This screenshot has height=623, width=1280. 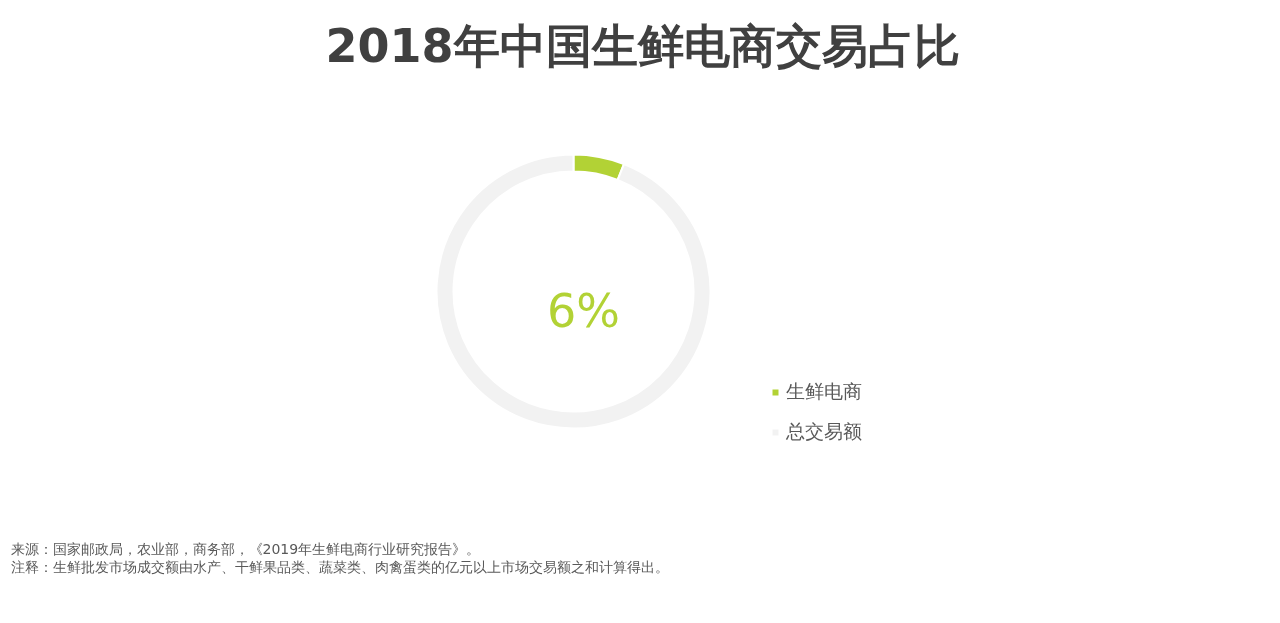 I want to click on text: 注释：生鲜批发市场成交额由水产、干鲜果品类、蔬菜类、肉禽蛋类的亿元以上市场交易额之和计算得出。, so click(x=339, y=566).